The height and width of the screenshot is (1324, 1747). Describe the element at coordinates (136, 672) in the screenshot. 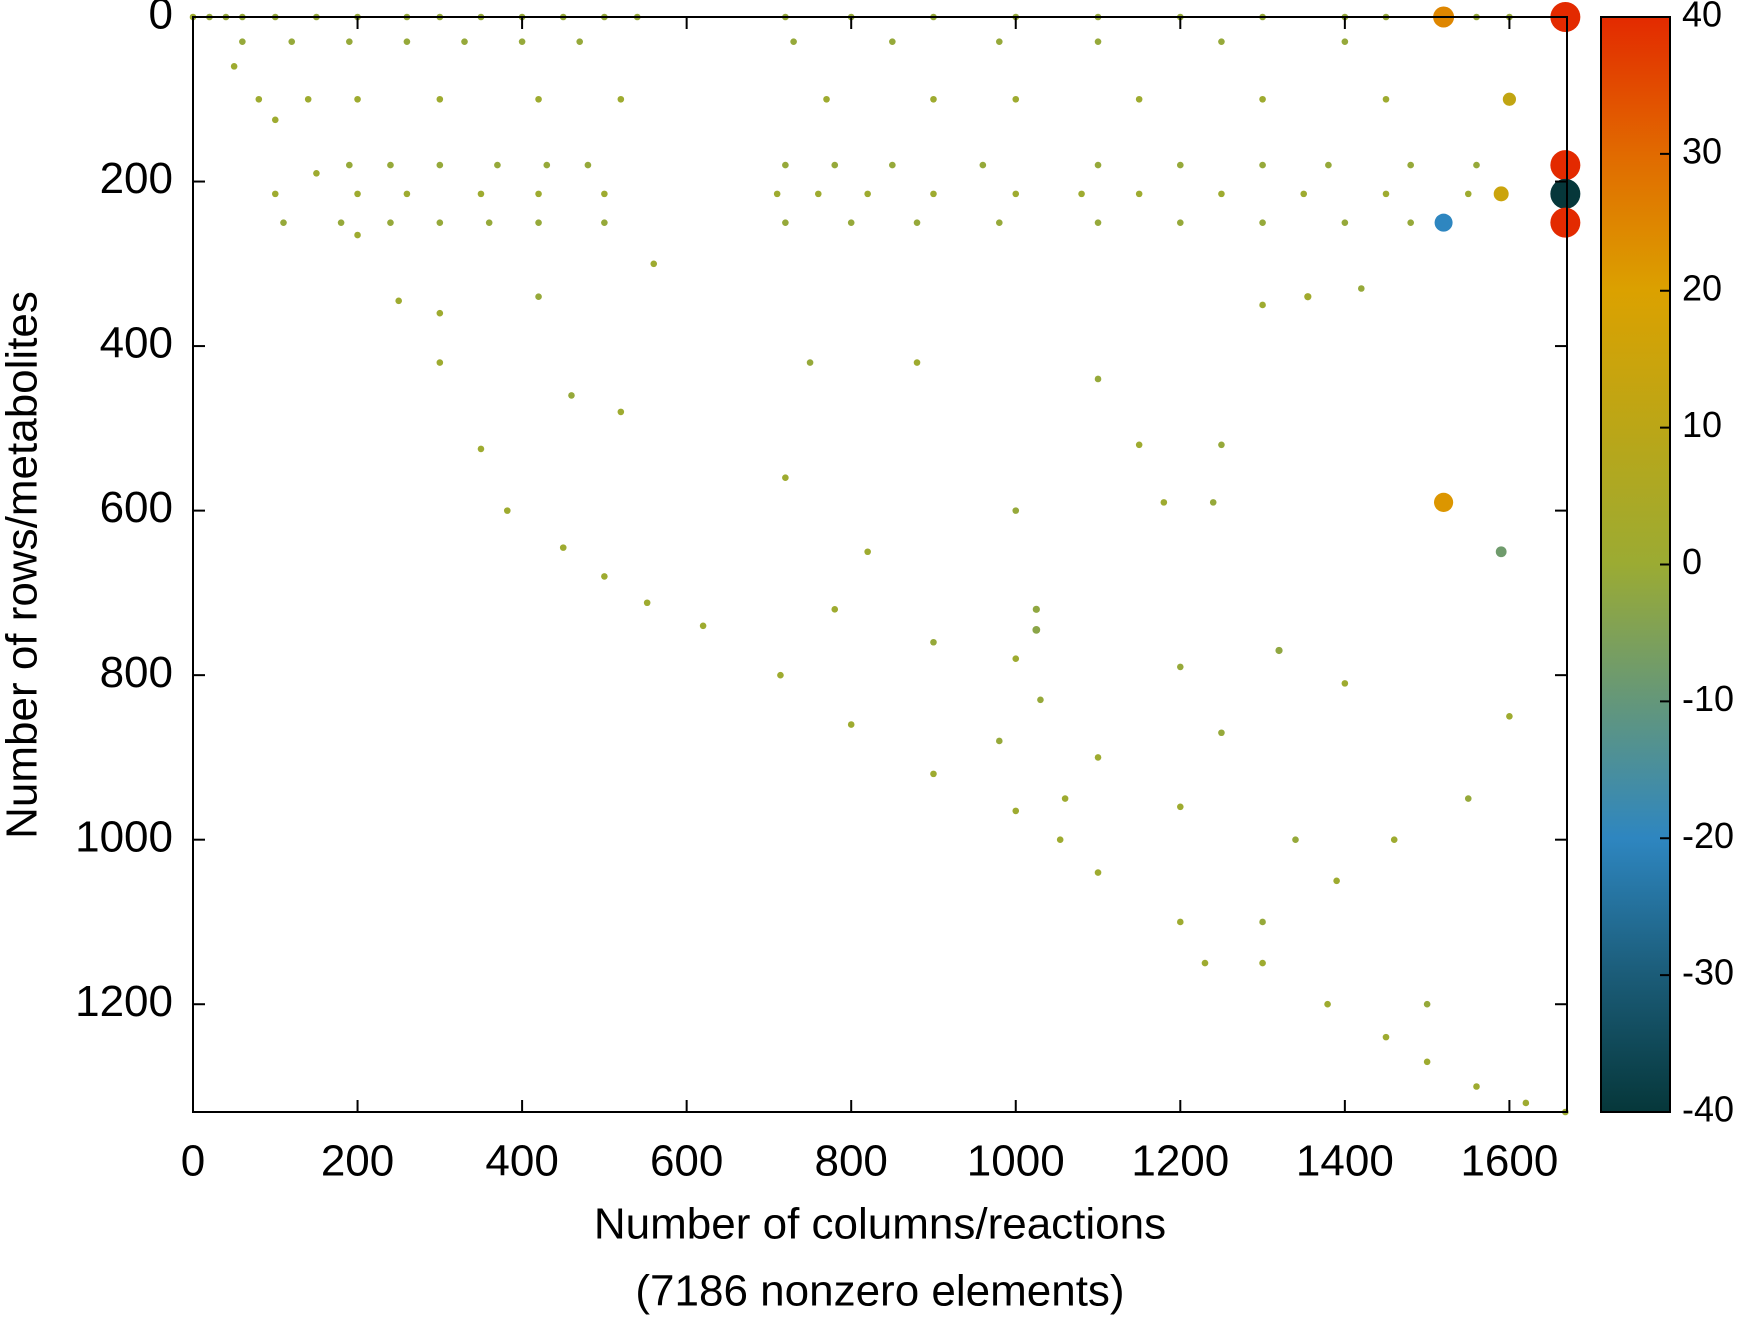

I see `y-tick-label: 800` at that location.